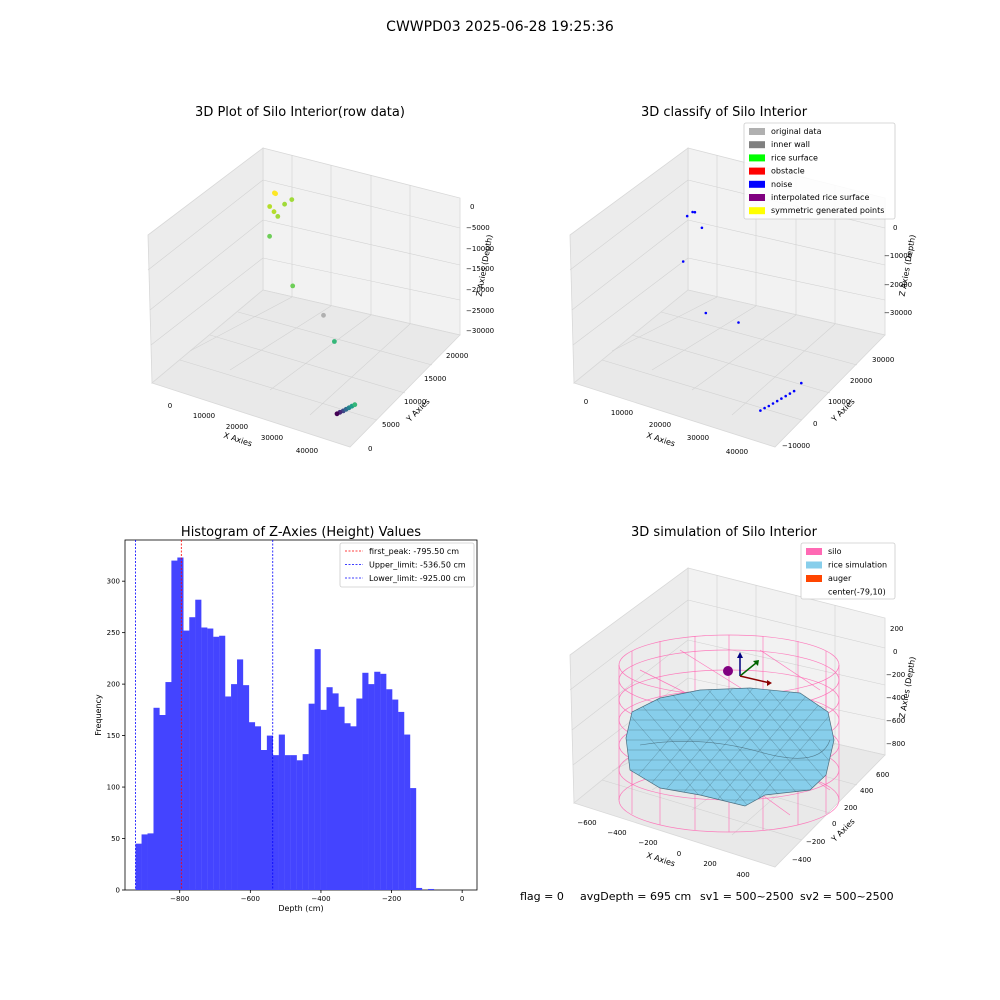 This screenshot has width=1000, height=1000. Describe the element at coordinates (796, 131) in the screenshot. I see `legend-label: original data` at that location.